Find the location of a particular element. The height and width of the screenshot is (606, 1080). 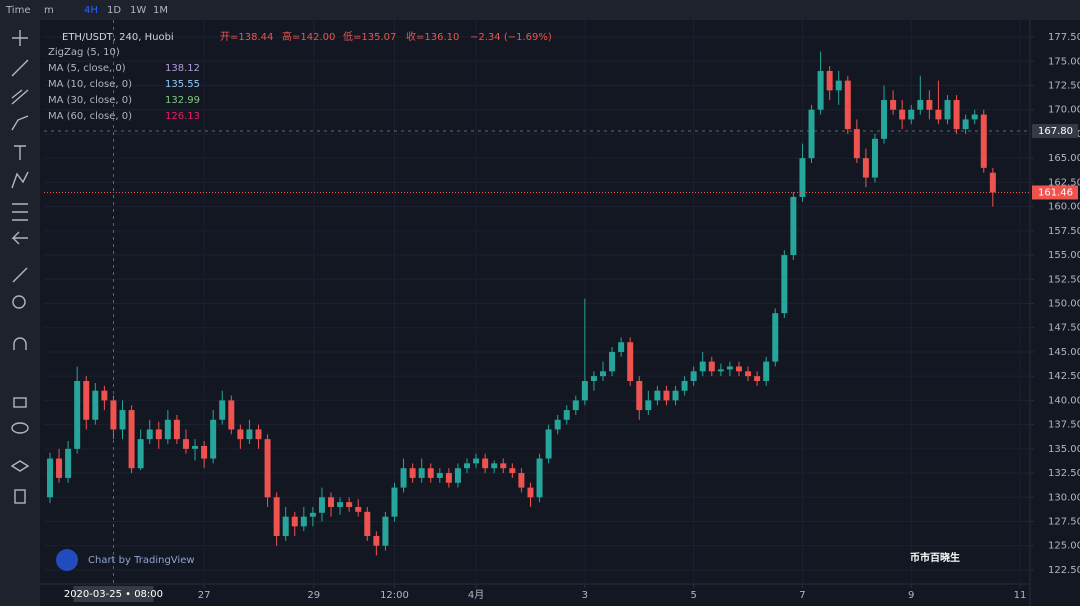

y-tick-label: 147.50 is located at coordinates (1064, 328).